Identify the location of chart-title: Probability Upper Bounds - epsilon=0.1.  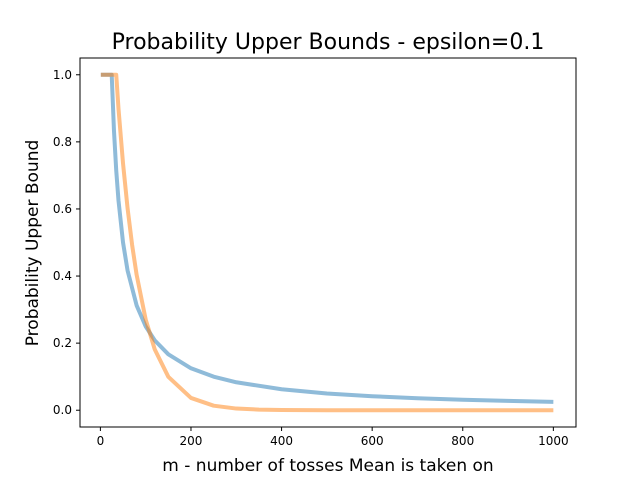
(328, 42).